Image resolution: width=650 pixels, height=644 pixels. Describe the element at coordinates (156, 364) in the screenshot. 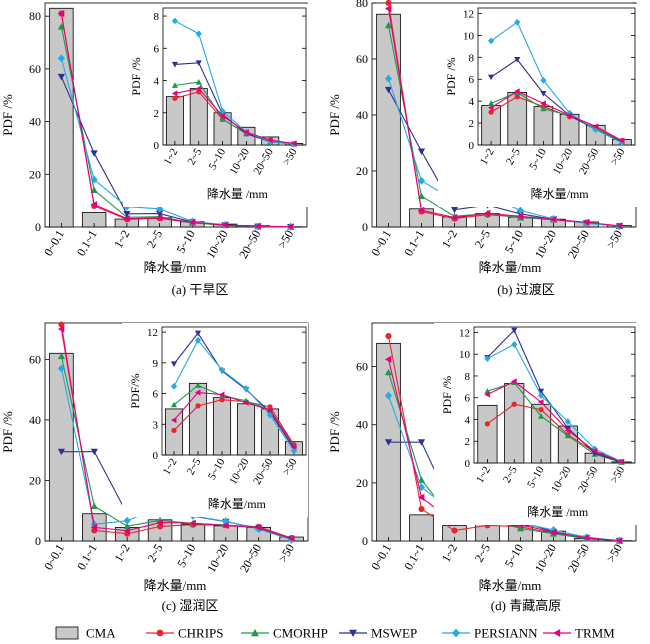

I see `inset-y-tick-label: 9` at that location.